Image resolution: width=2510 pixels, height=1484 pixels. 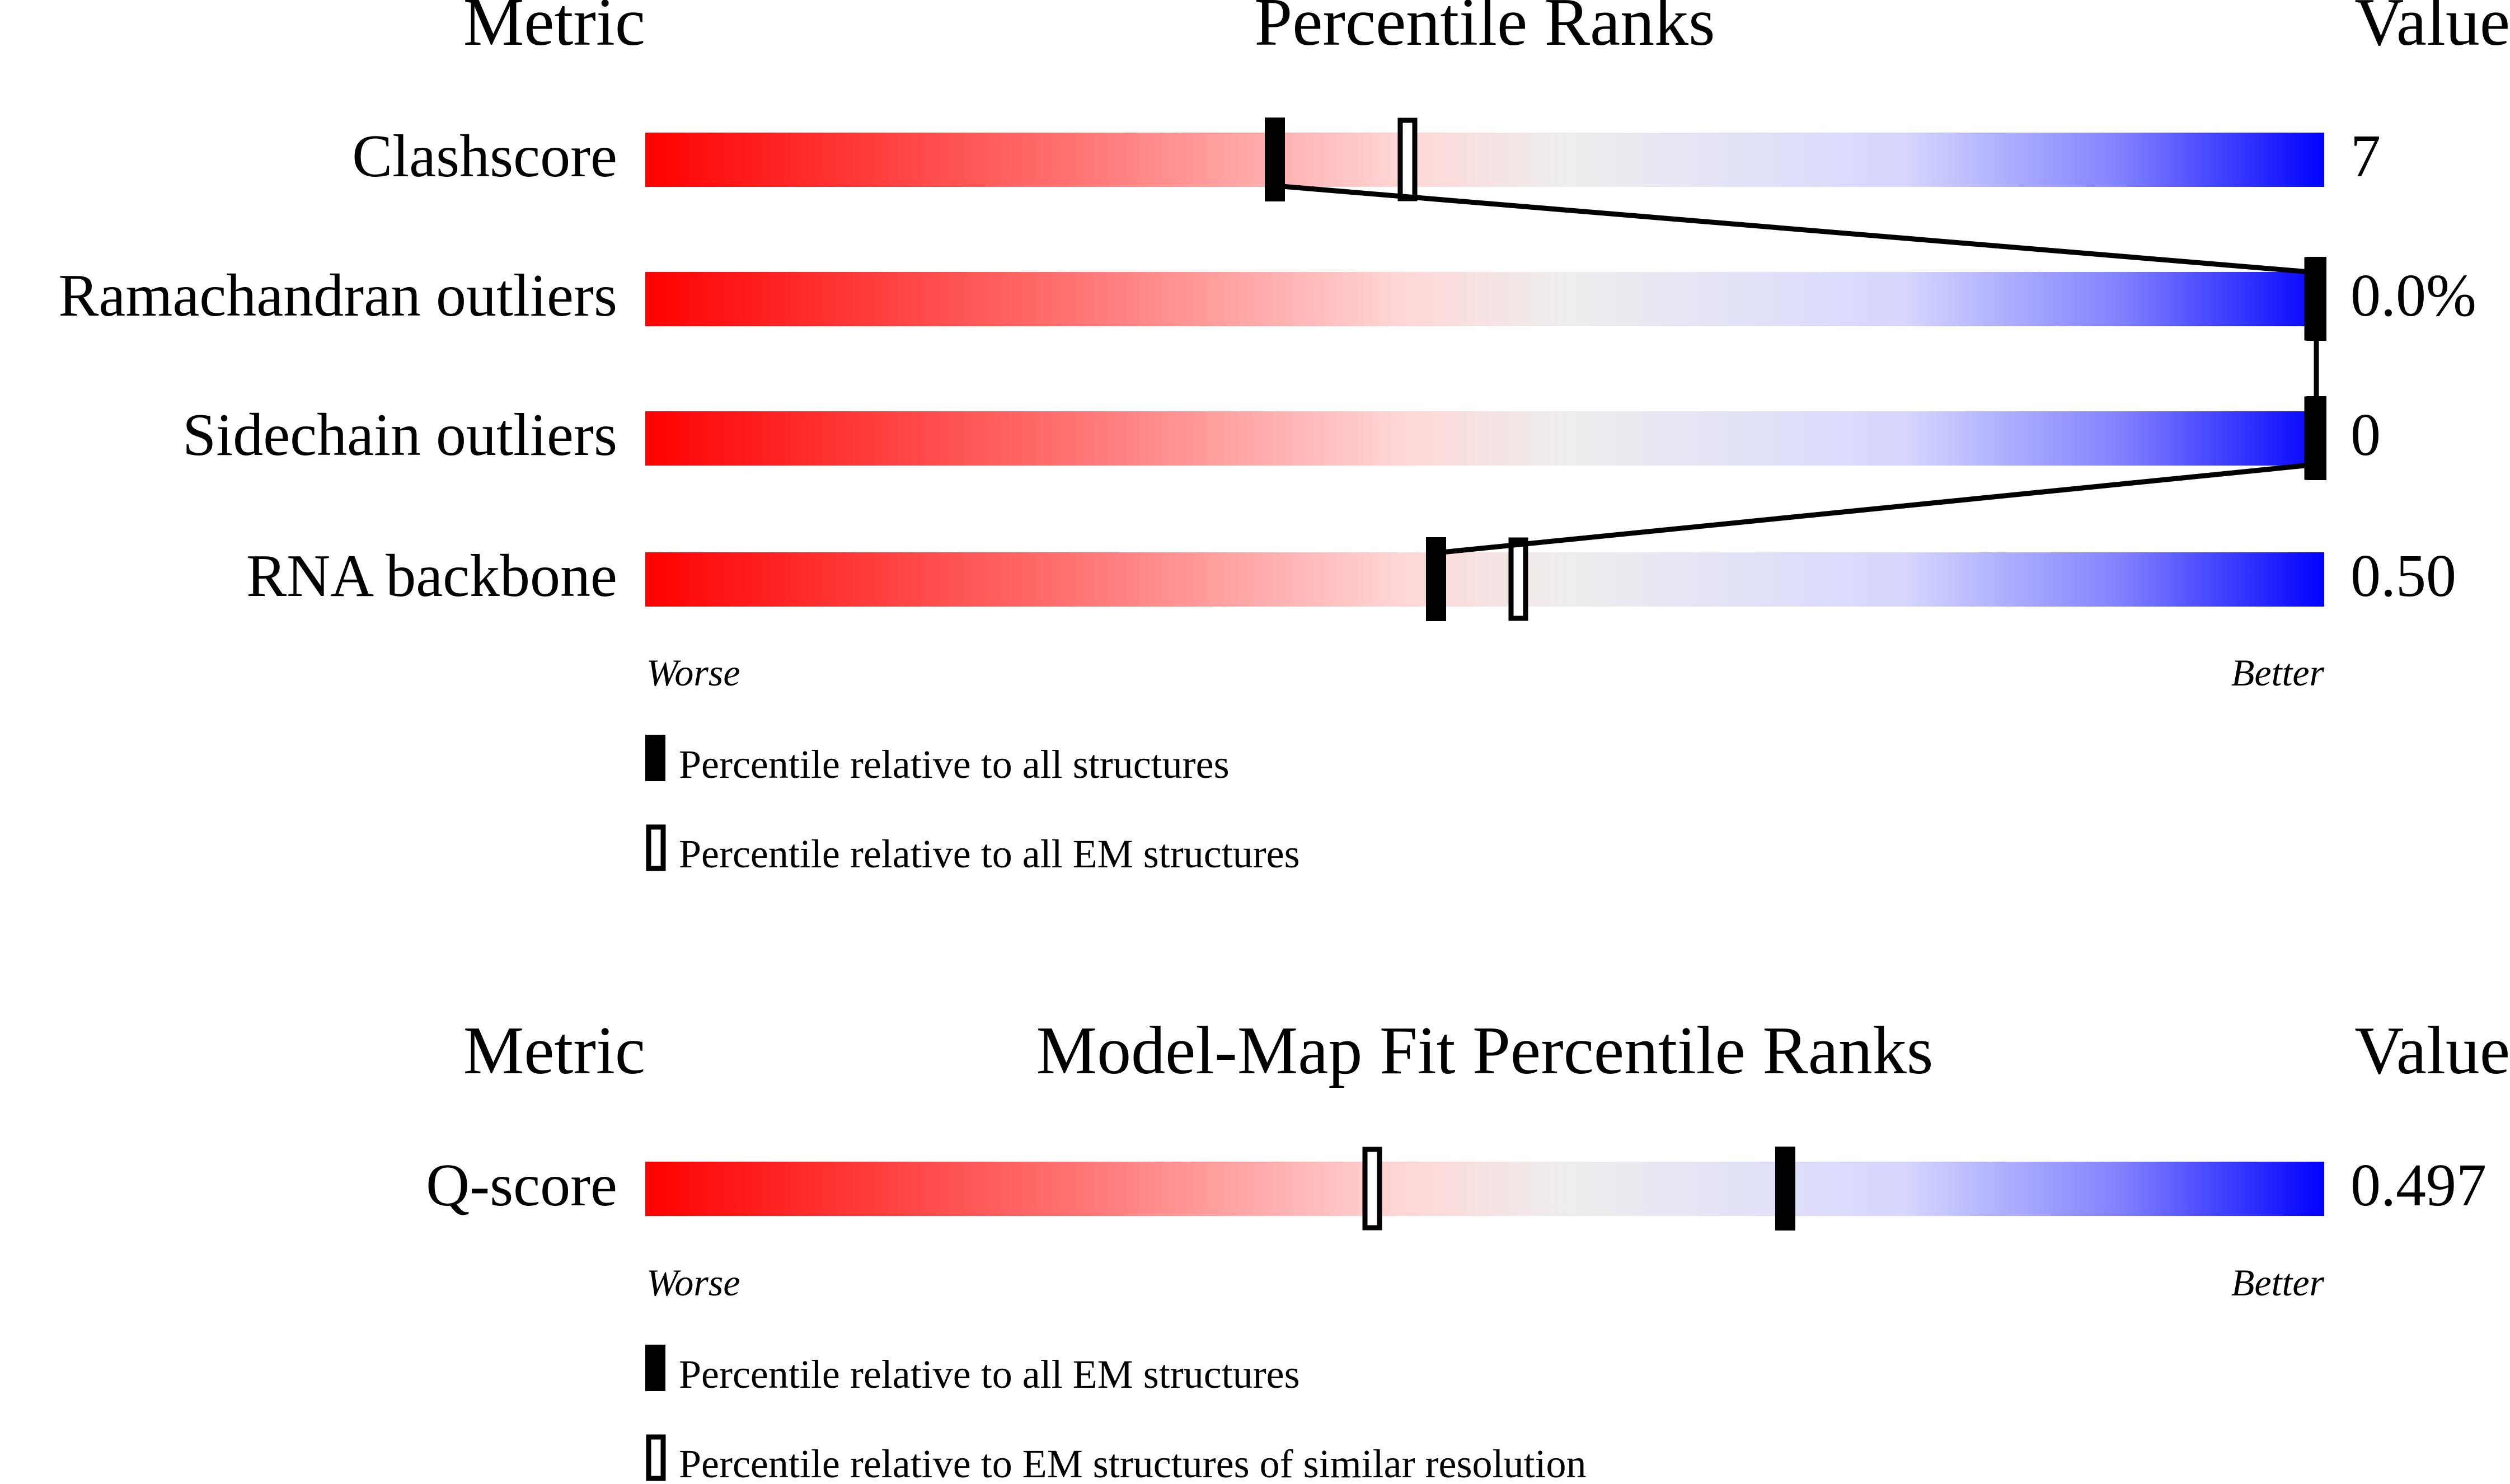 What do you see at coordinates (1484, 30) in the screenshot?
I see `chart-title: Percentile Ranks` at bounding box center [1484, 30].